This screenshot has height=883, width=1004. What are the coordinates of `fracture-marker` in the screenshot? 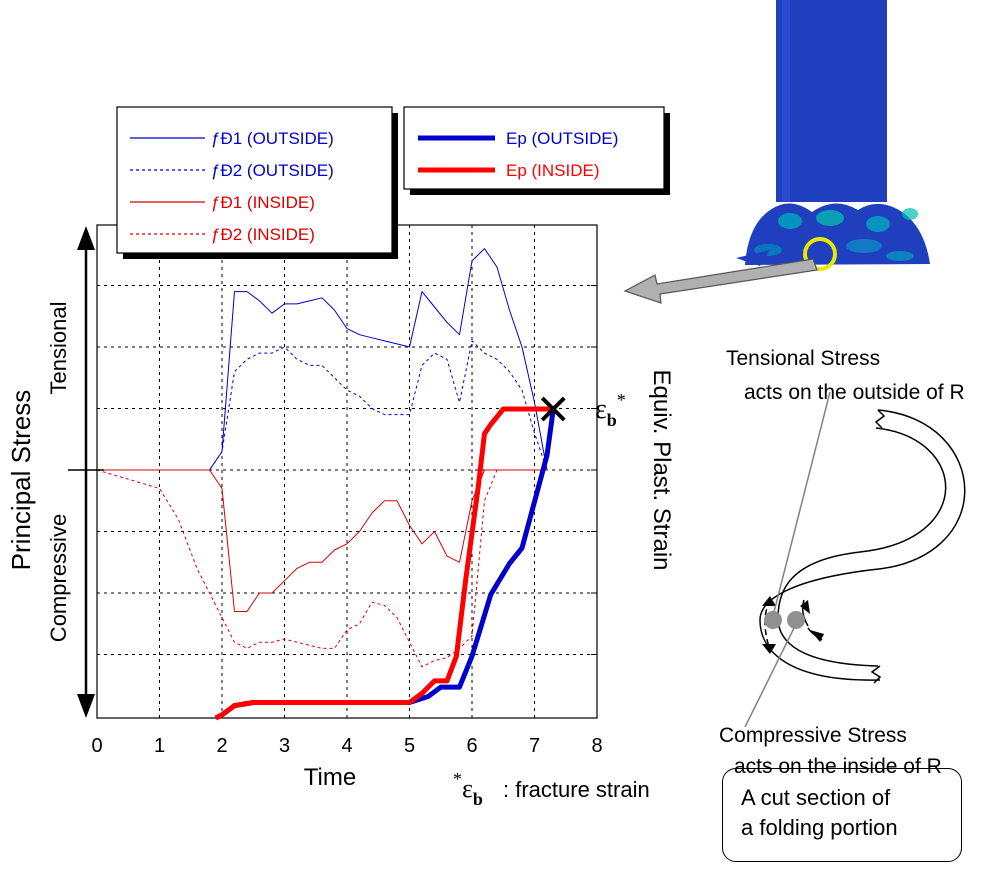 It's located at (553, 409).